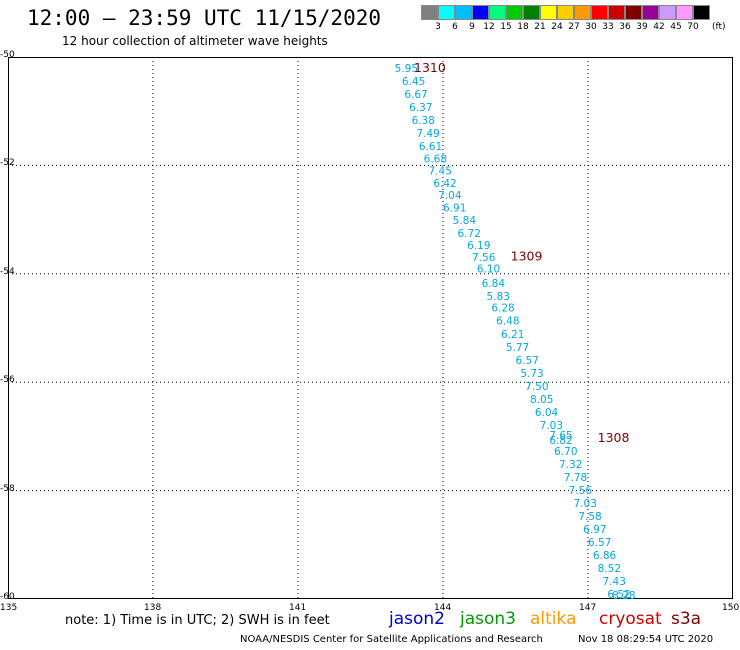  I want to click on swh-value: 6.38, so click(423, 121).